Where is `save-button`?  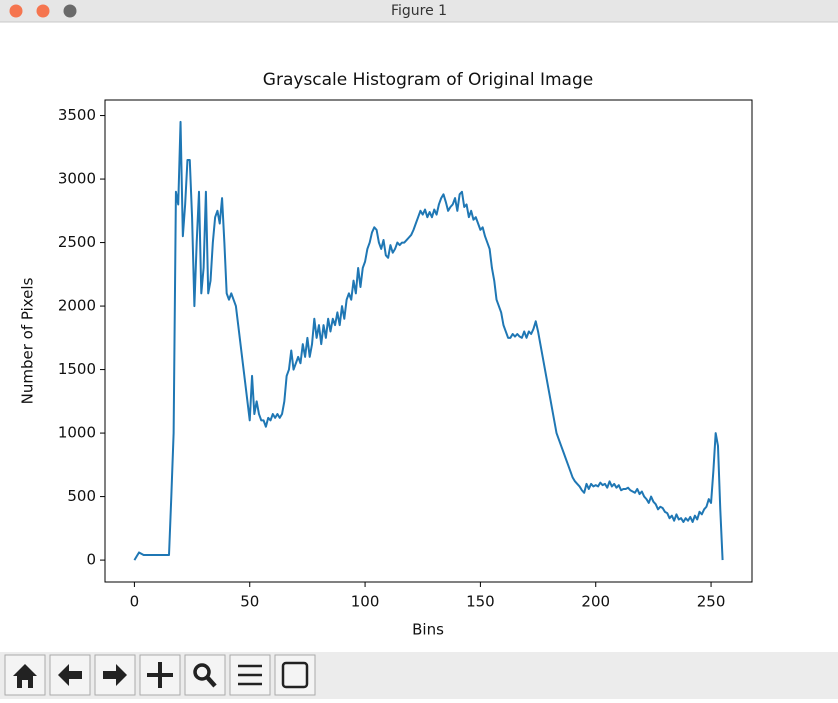
save-button is located at coordinates (295, 675).